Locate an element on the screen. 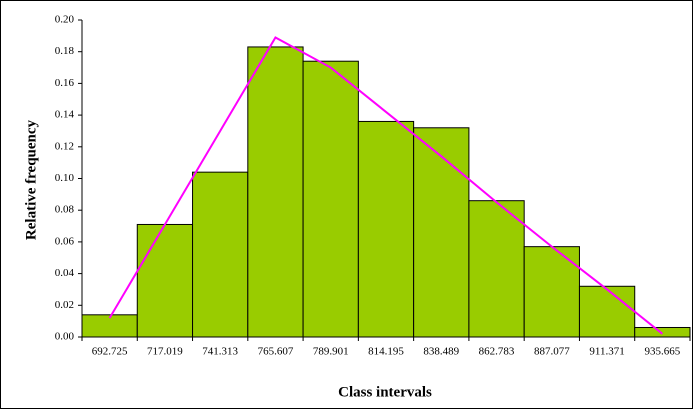 The height and width of the screenshot is (409, 693). x-tick-label: 717.019 is located at coordinates (165, 352).